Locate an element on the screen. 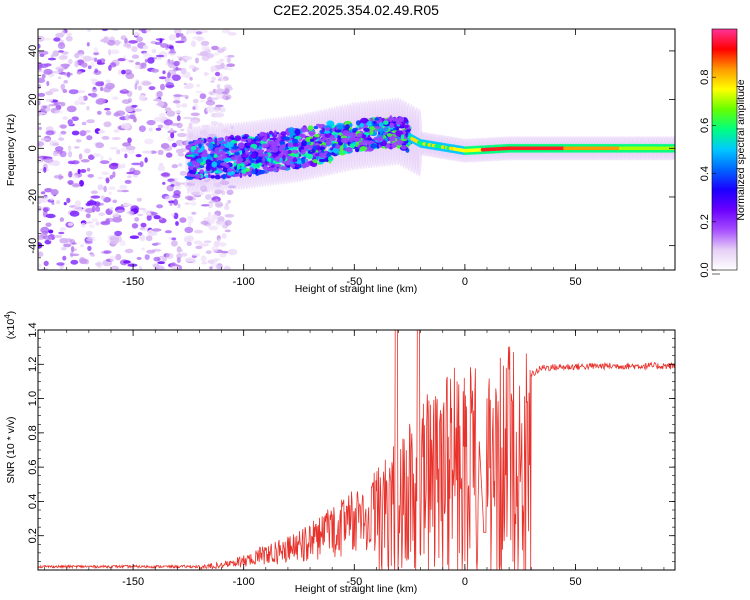 Image resolution: width=750 pixels, height=600 pixels. colorbar-tick-label: 0.4 is located at coordinates (705, 173).